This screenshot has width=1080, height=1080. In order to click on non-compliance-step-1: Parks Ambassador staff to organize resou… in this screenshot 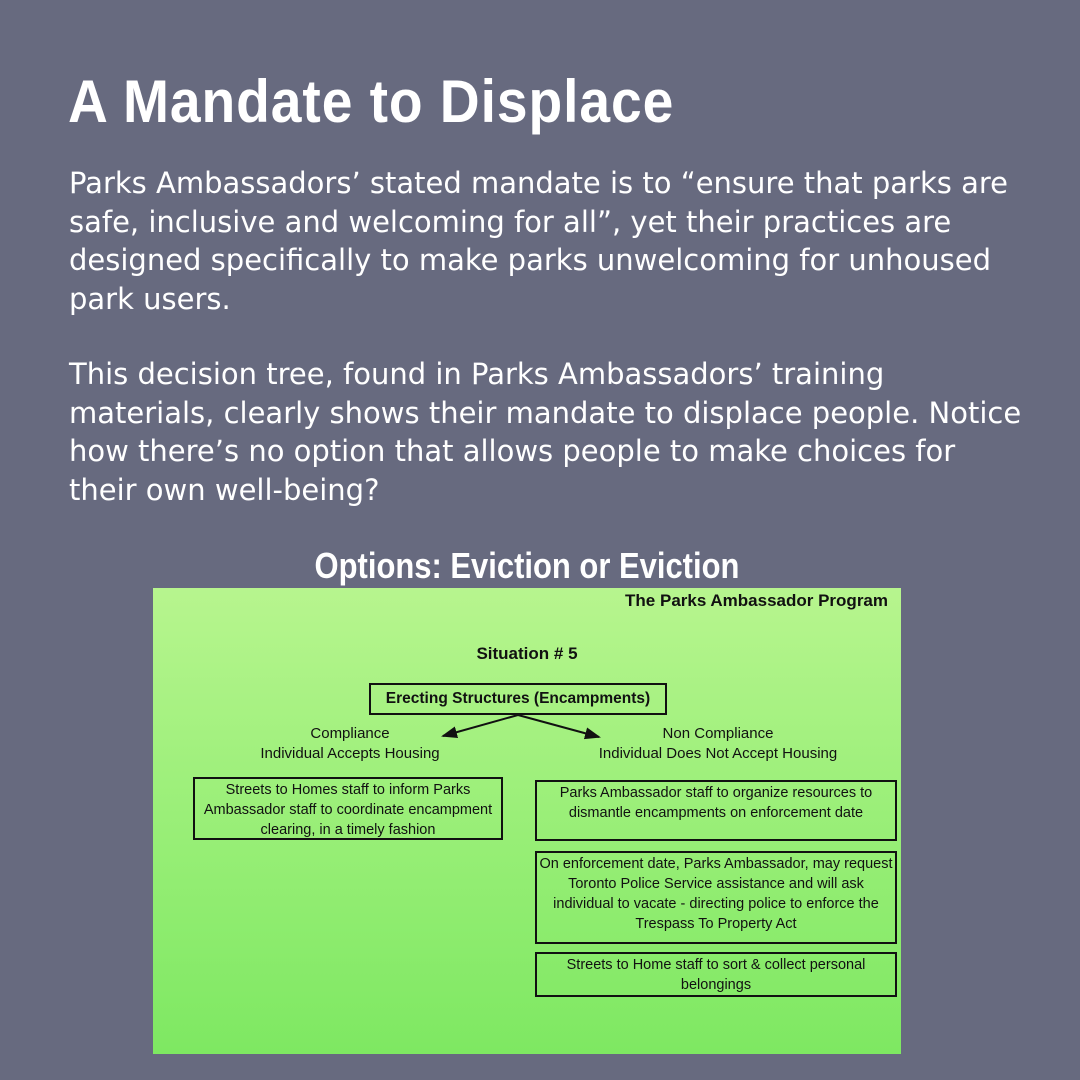, I will do `click(716, 810)`.